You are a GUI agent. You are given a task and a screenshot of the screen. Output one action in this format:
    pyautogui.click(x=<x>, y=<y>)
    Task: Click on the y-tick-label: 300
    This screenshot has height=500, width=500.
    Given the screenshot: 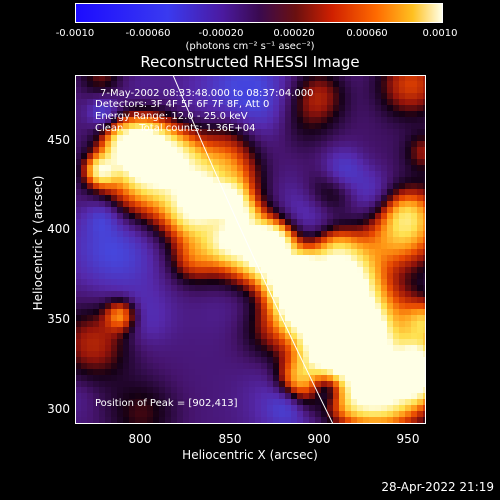 What is the action you would take?
    pyautogui.click(x=58, y=409)
    